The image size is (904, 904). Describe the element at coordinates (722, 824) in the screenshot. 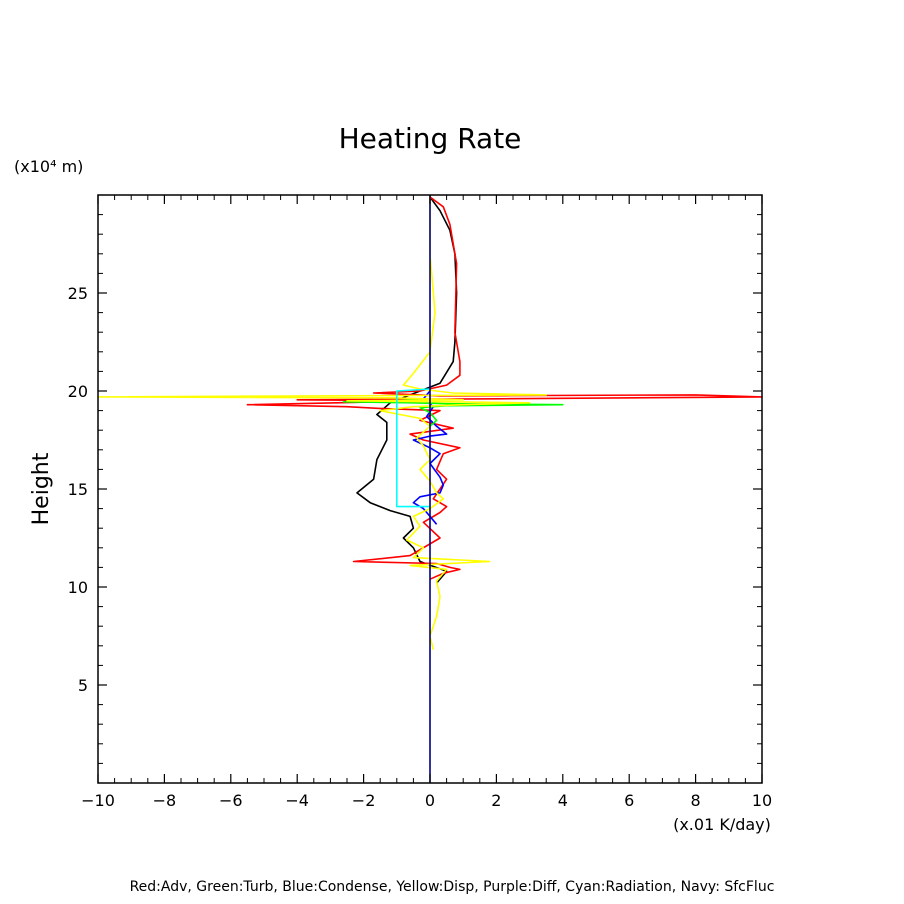

I see `x-axis-label: (x.01 K/day)` at that location.